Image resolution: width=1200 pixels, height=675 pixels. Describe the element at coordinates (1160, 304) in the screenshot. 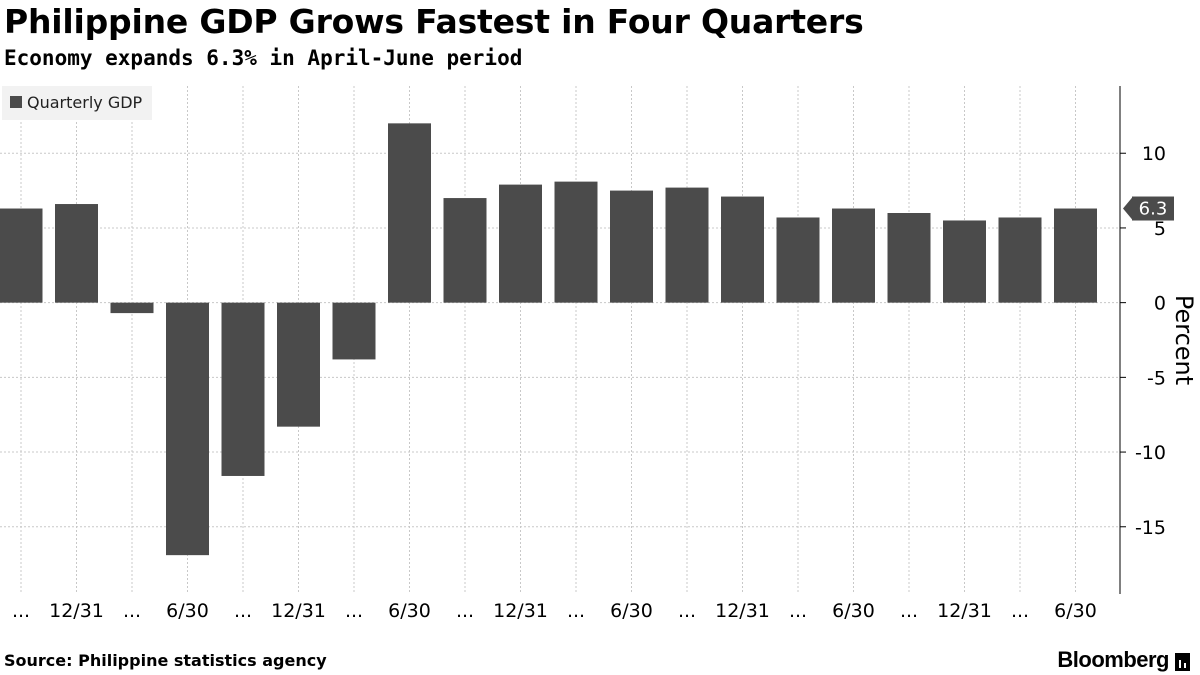

I see `y-tick-label: 0` at that location.